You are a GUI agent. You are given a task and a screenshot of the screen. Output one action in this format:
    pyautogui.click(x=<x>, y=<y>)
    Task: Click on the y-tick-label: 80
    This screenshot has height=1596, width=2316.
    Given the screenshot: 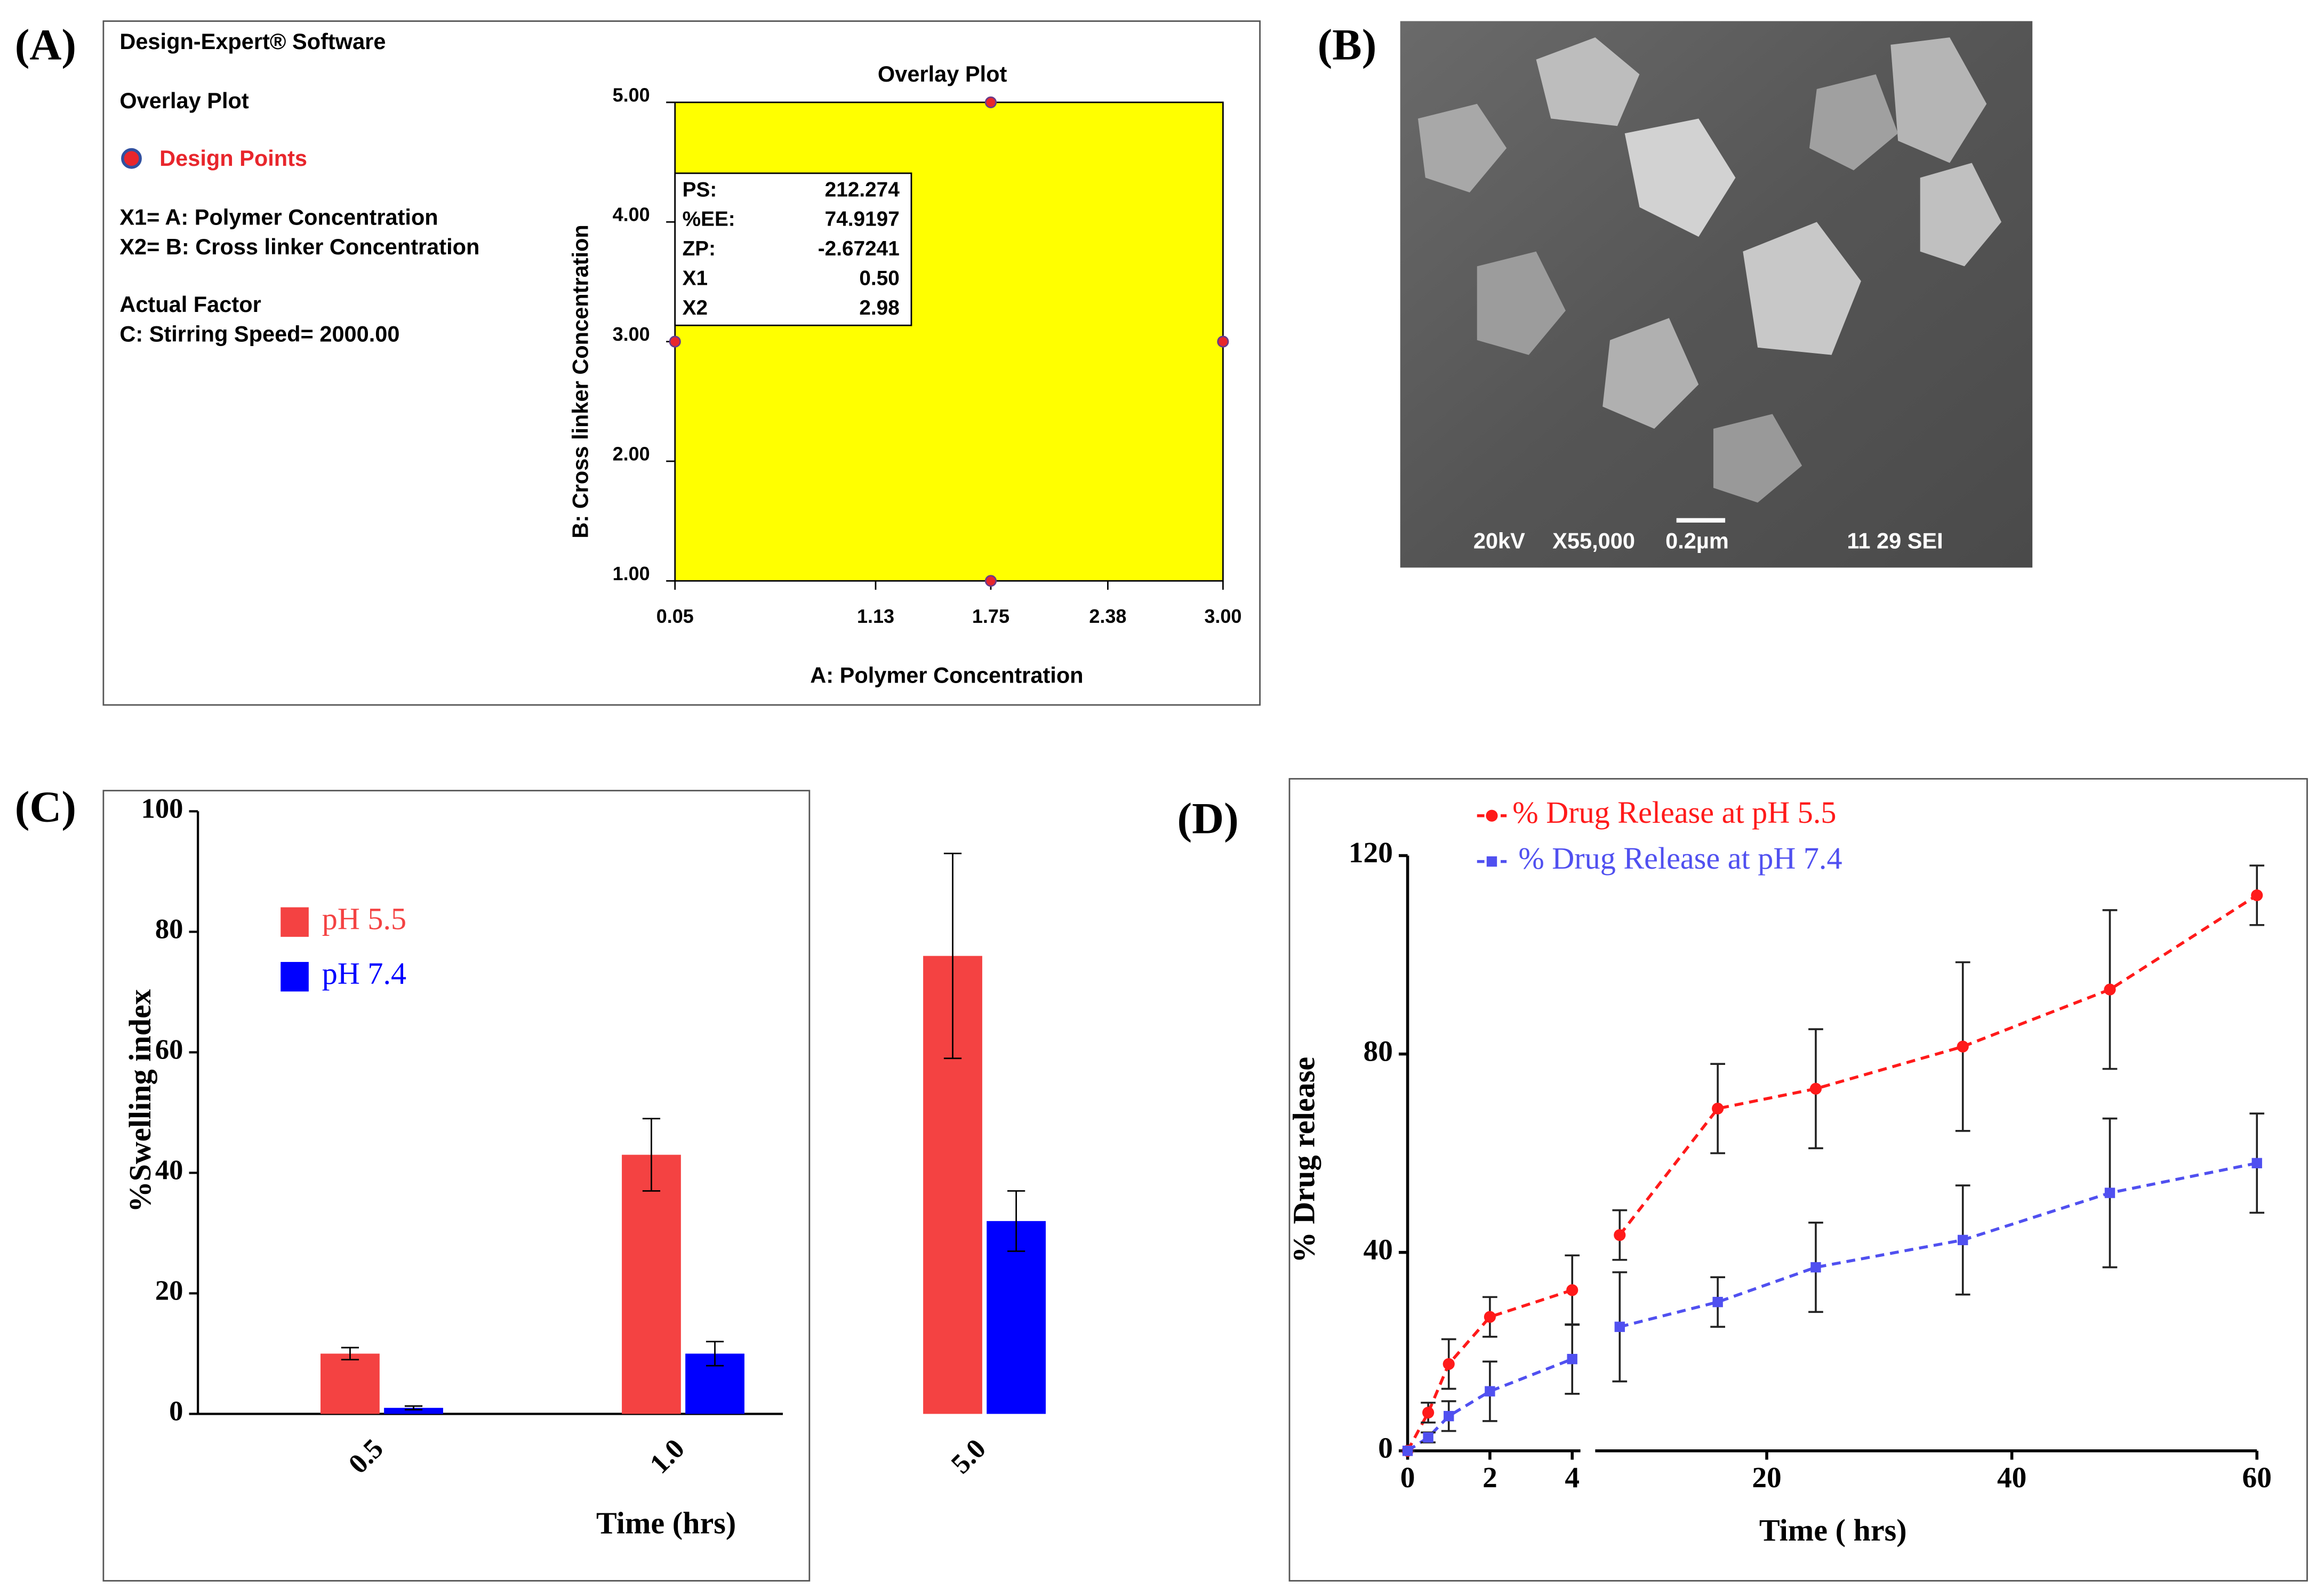 What is the action you would take?
    pyautogui.click(x=1378, y=1050)
    